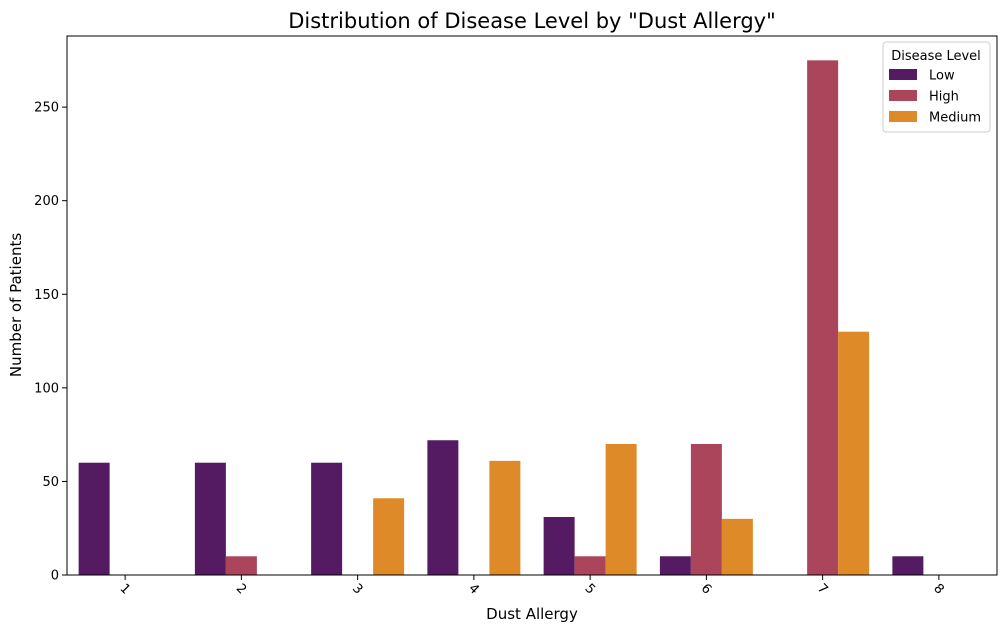 The image size is (1006, 631). What do you see at coordinates (46, 388) in the screenshot?
I see `y-tick-label: 100` at bounding box center [46, 388].